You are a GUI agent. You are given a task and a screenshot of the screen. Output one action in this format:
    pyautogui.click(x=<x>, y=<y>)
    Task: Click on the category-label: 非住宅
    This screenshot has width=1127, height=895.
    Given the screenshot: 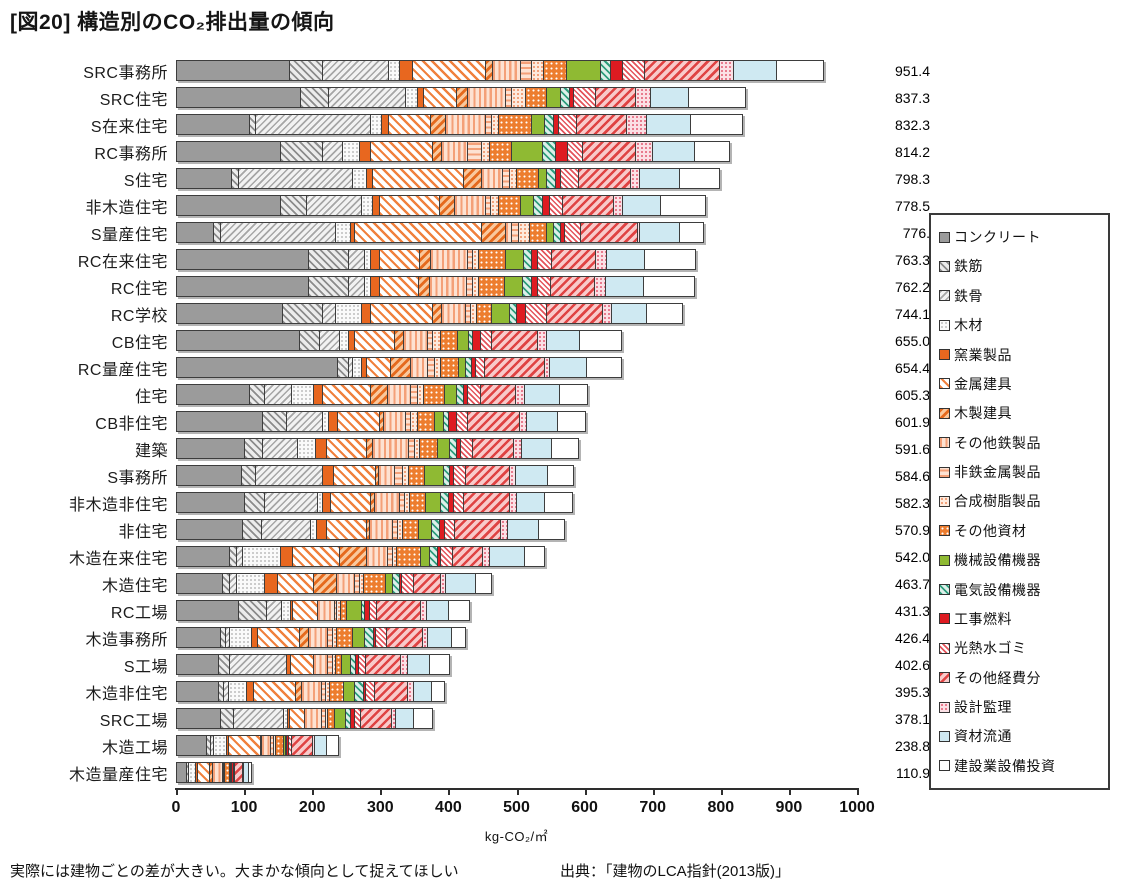 What is the action you would take?
    pyautogui.click(x=143, y=532)
    